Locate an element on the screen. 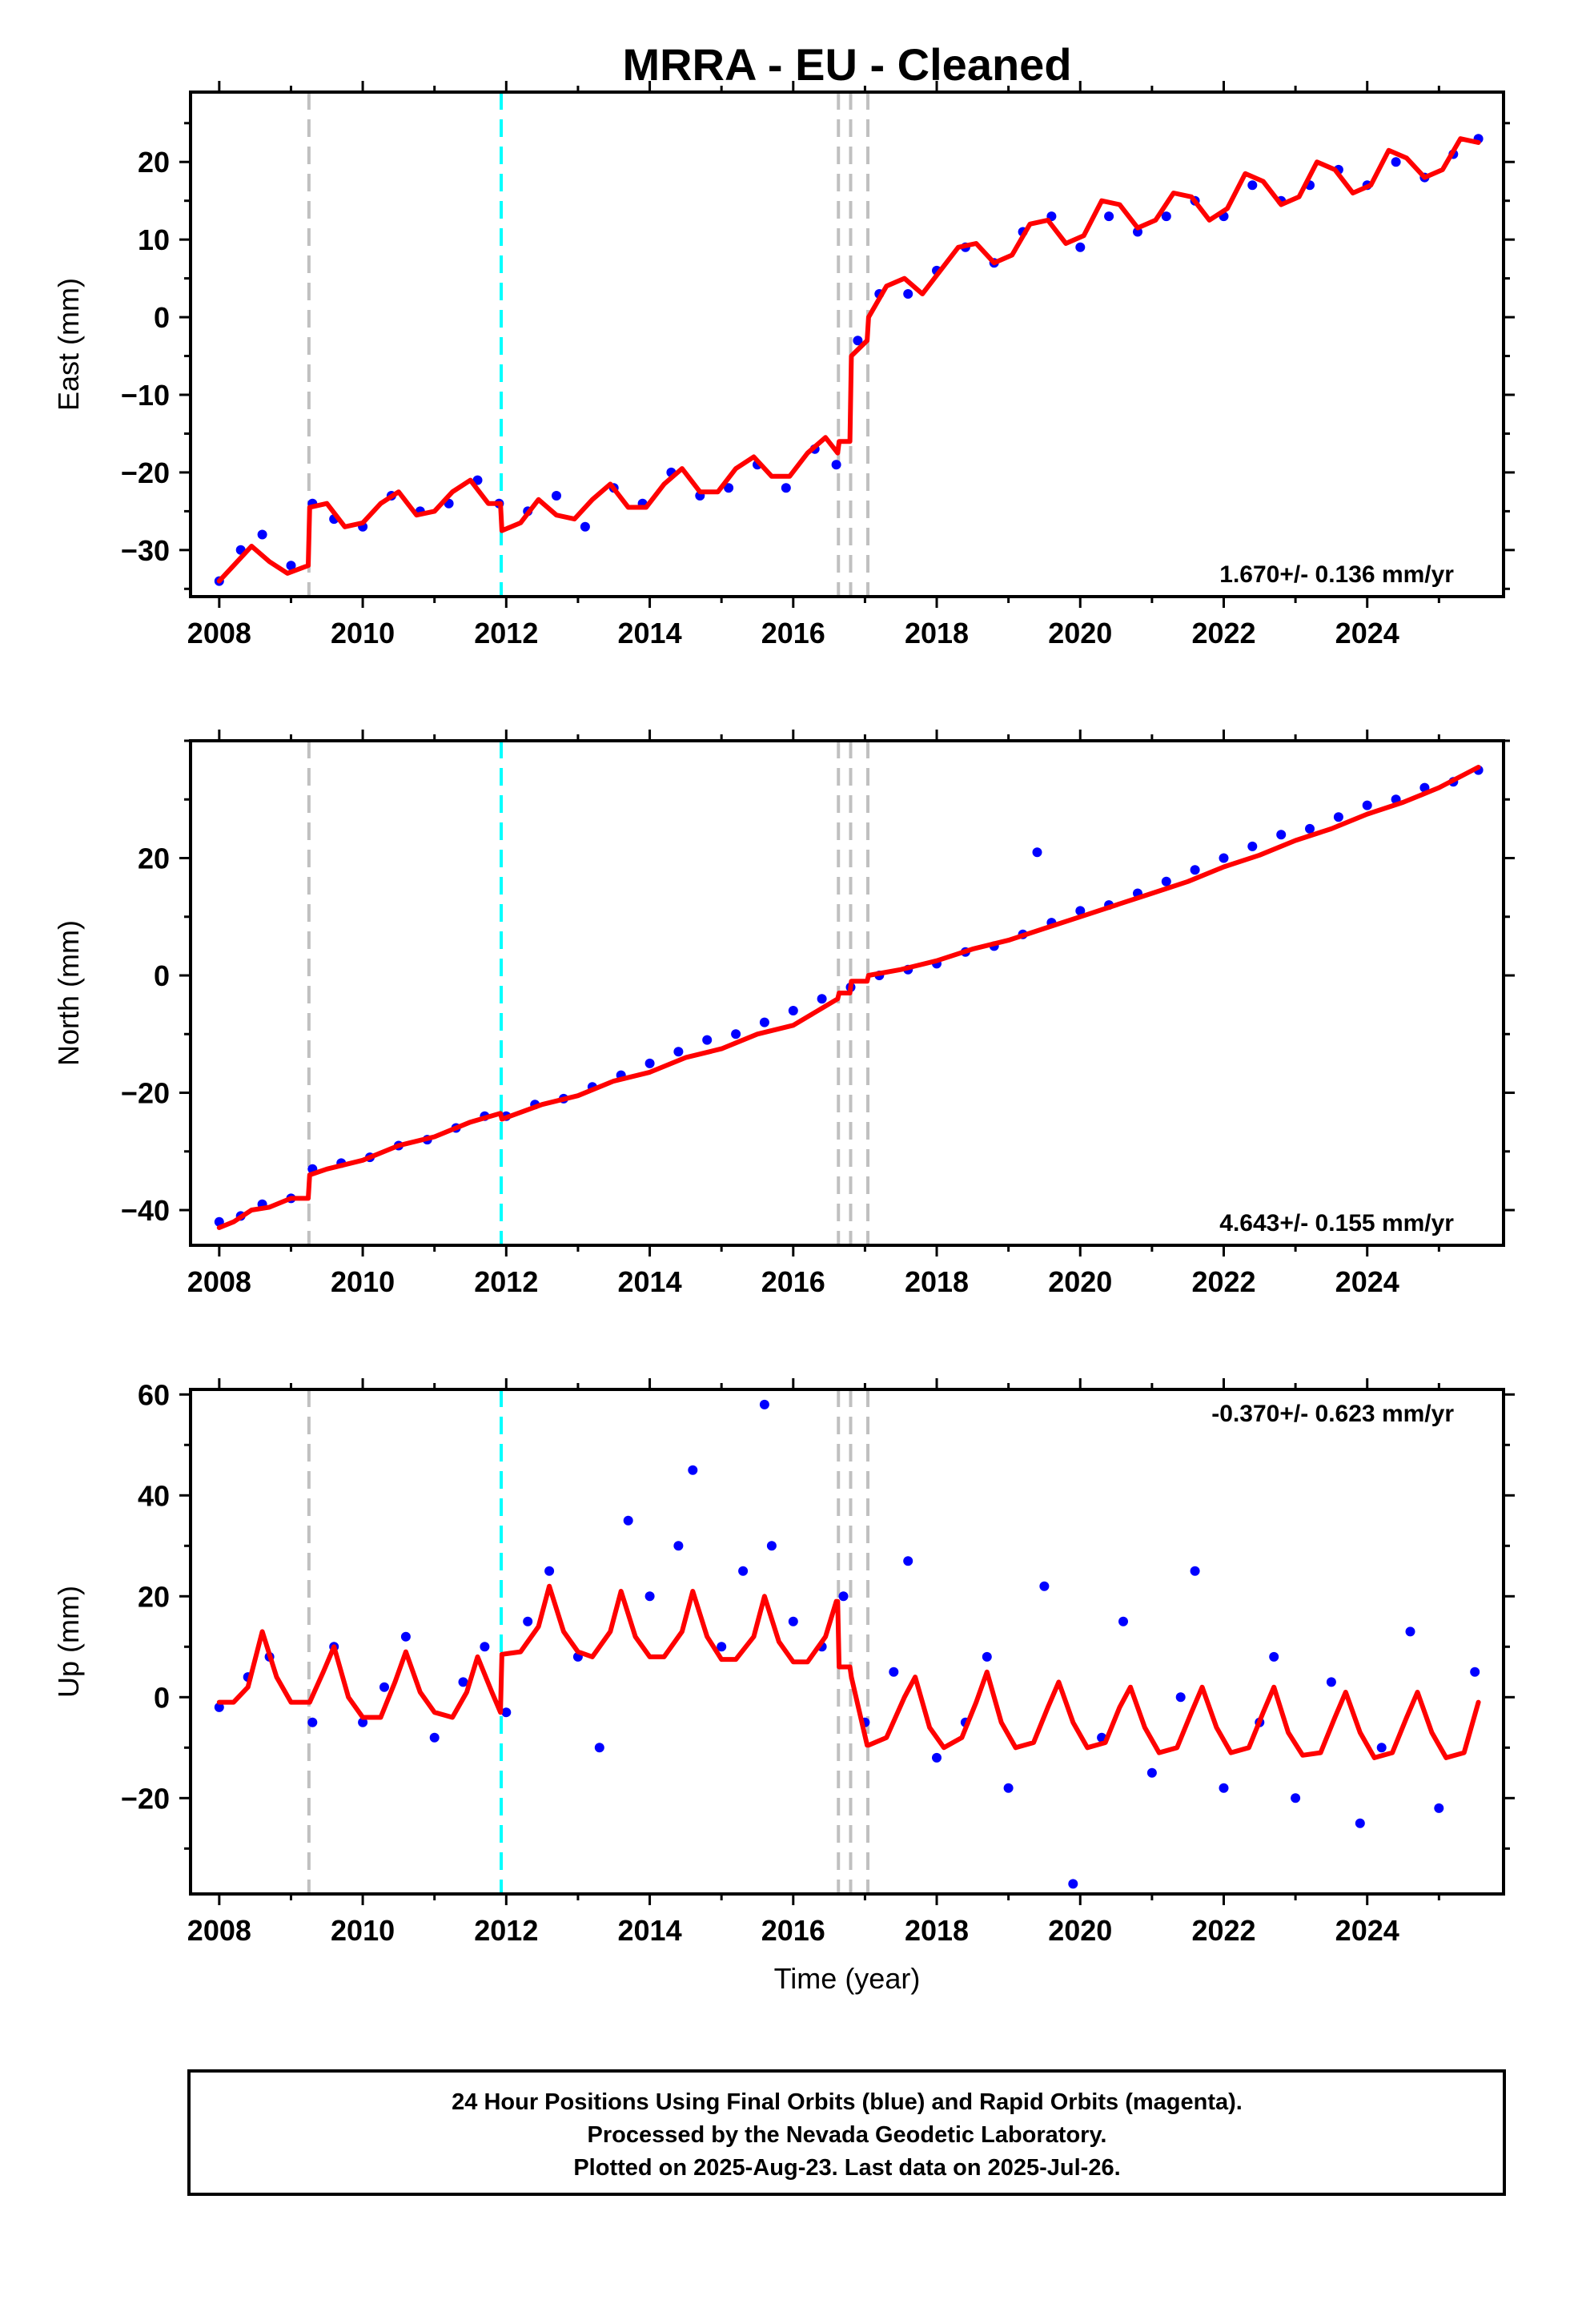 This screenshot has width=1582, height=2324. north-y-axis-label: North (mm) is located at coordinates (69, 993).